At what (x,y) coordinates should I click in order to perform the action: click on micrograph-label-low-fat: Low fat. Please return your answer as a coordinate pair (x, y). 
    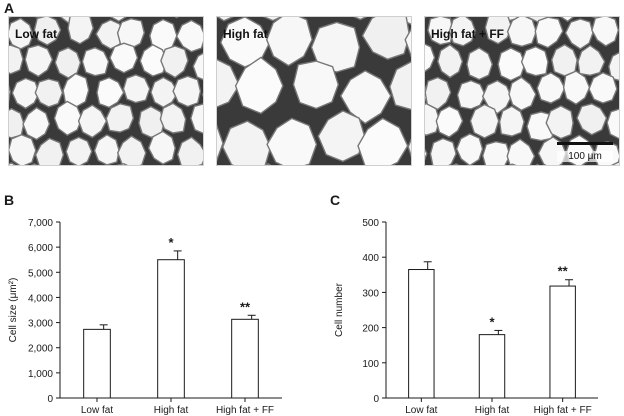
    Looking at the image, I should click on (36, 34).